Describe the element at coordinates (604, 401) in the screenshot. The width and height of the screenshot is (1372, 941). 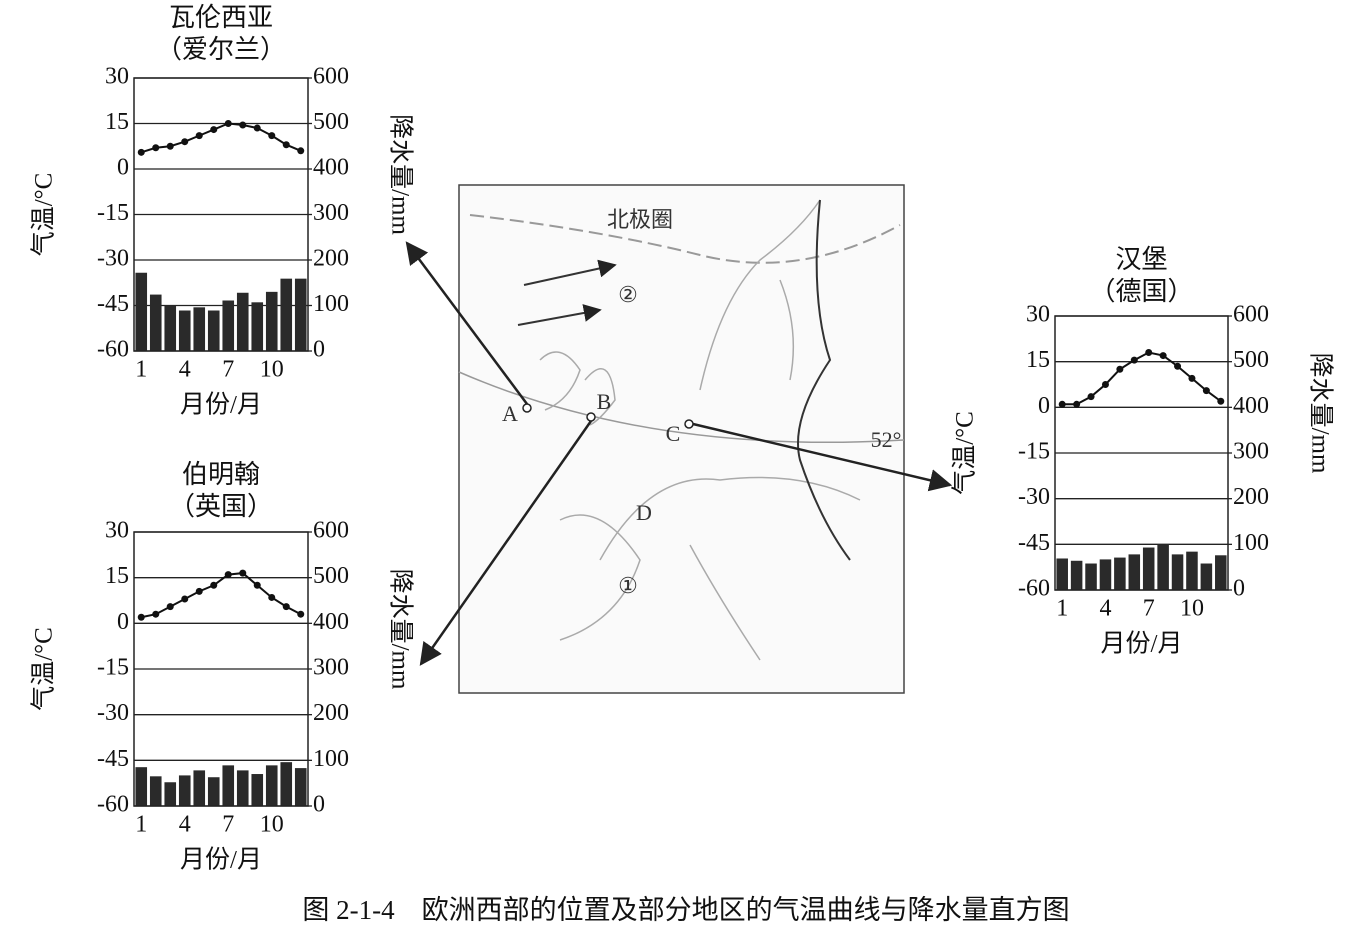
I see `map-label: B` at that location.